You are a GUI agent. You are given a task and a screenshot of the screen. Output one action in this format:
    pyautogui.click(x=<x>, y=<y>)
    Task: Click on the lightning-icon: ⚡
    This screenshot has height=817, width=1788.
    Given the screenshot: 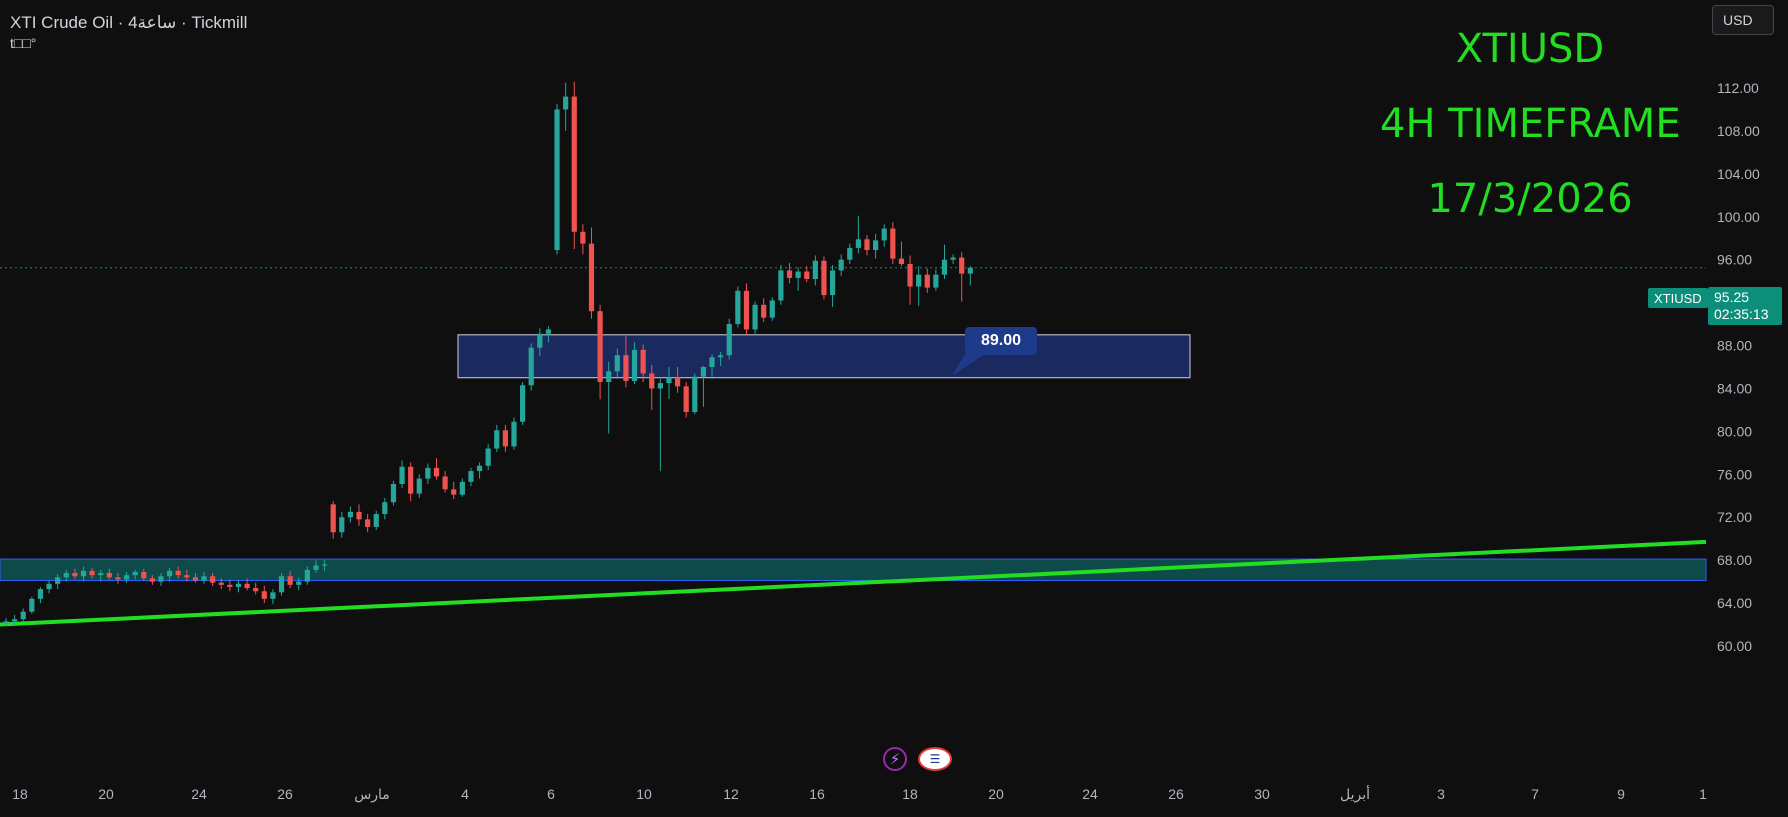 What is the action you would take?
    pyautogui.click(x=895, y=759)
    